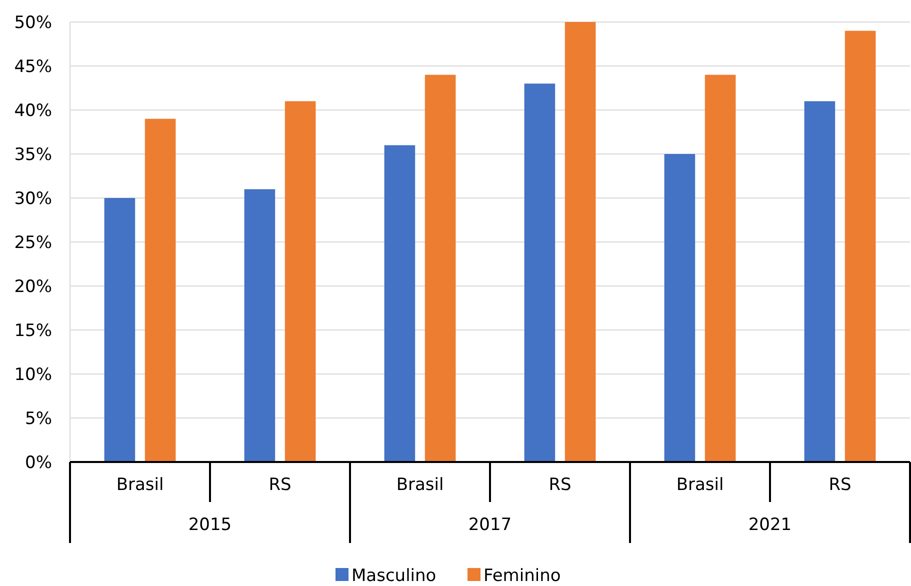  Describe the element at coordinates (33, 374) in the screenshot. I see `y-tick-label: 10%` at that location.